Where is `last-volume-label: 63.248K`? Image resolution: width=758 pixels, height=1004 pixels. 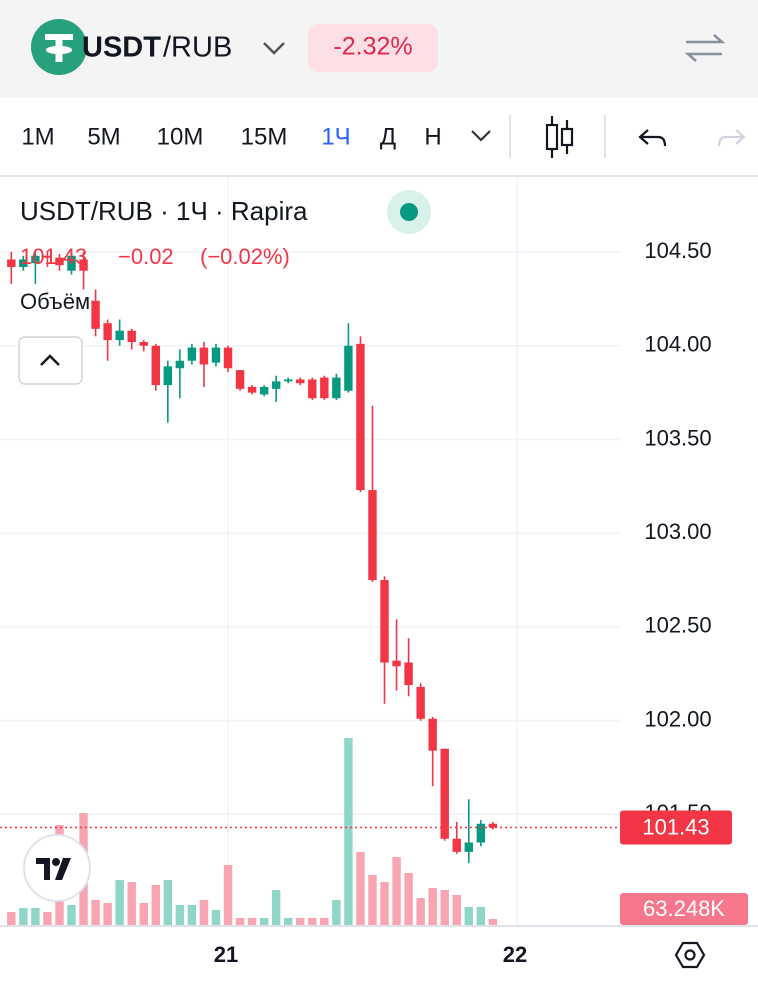
last-volume-label: 63.248K is located at coordinates (684, 908).